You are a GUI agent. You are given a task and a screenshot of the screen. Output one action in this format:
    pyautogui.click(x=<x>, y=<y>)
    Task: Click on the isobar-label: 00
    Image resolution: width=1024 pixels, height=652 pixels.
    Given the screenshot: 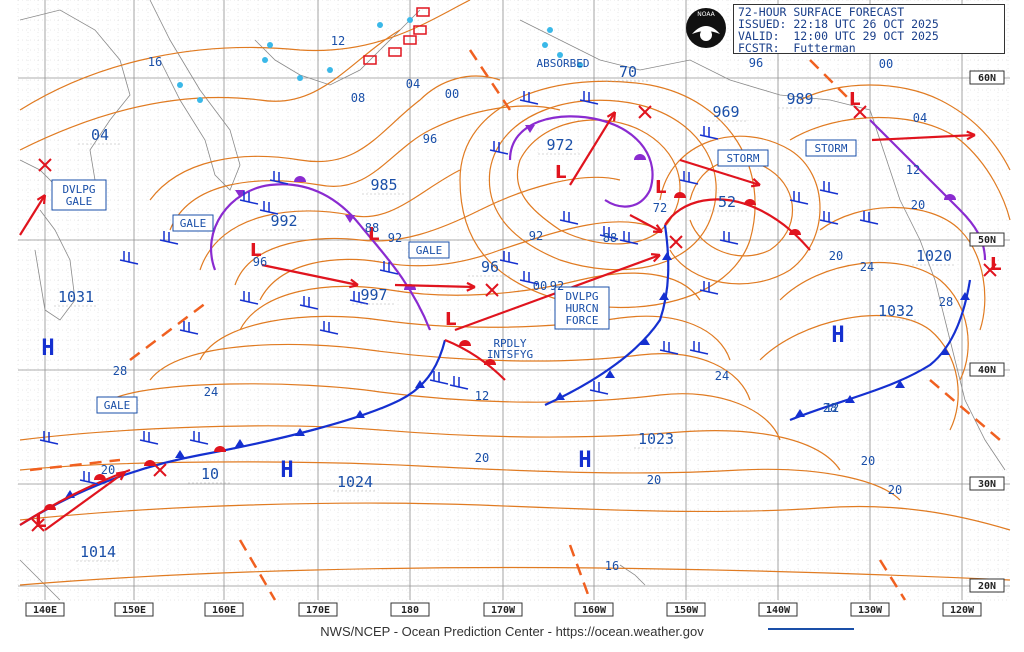 What is the action you would take?
    pyautogui.click(x=452, y=94)
    